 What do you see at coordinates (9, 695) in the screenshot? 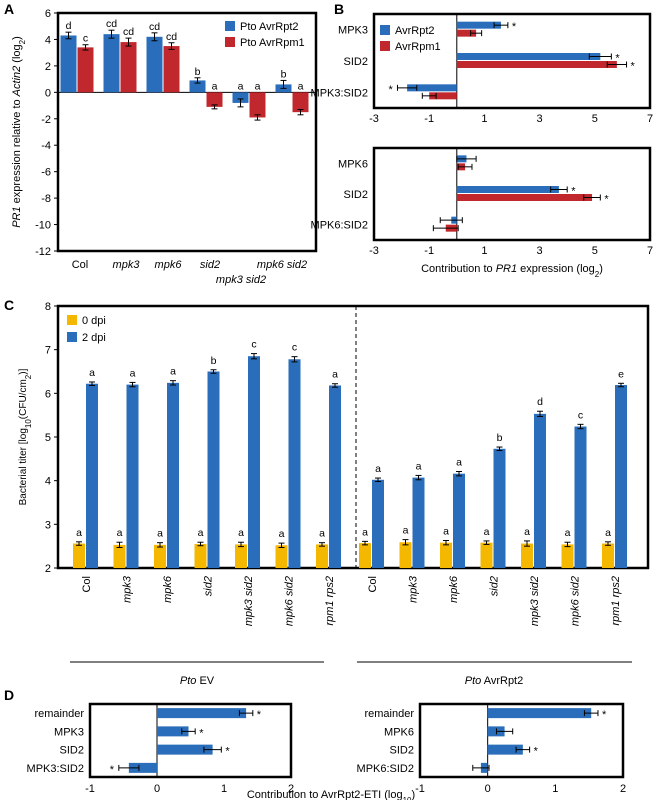
I see `panel-letter-d: D` at bounding box center [9, 695].